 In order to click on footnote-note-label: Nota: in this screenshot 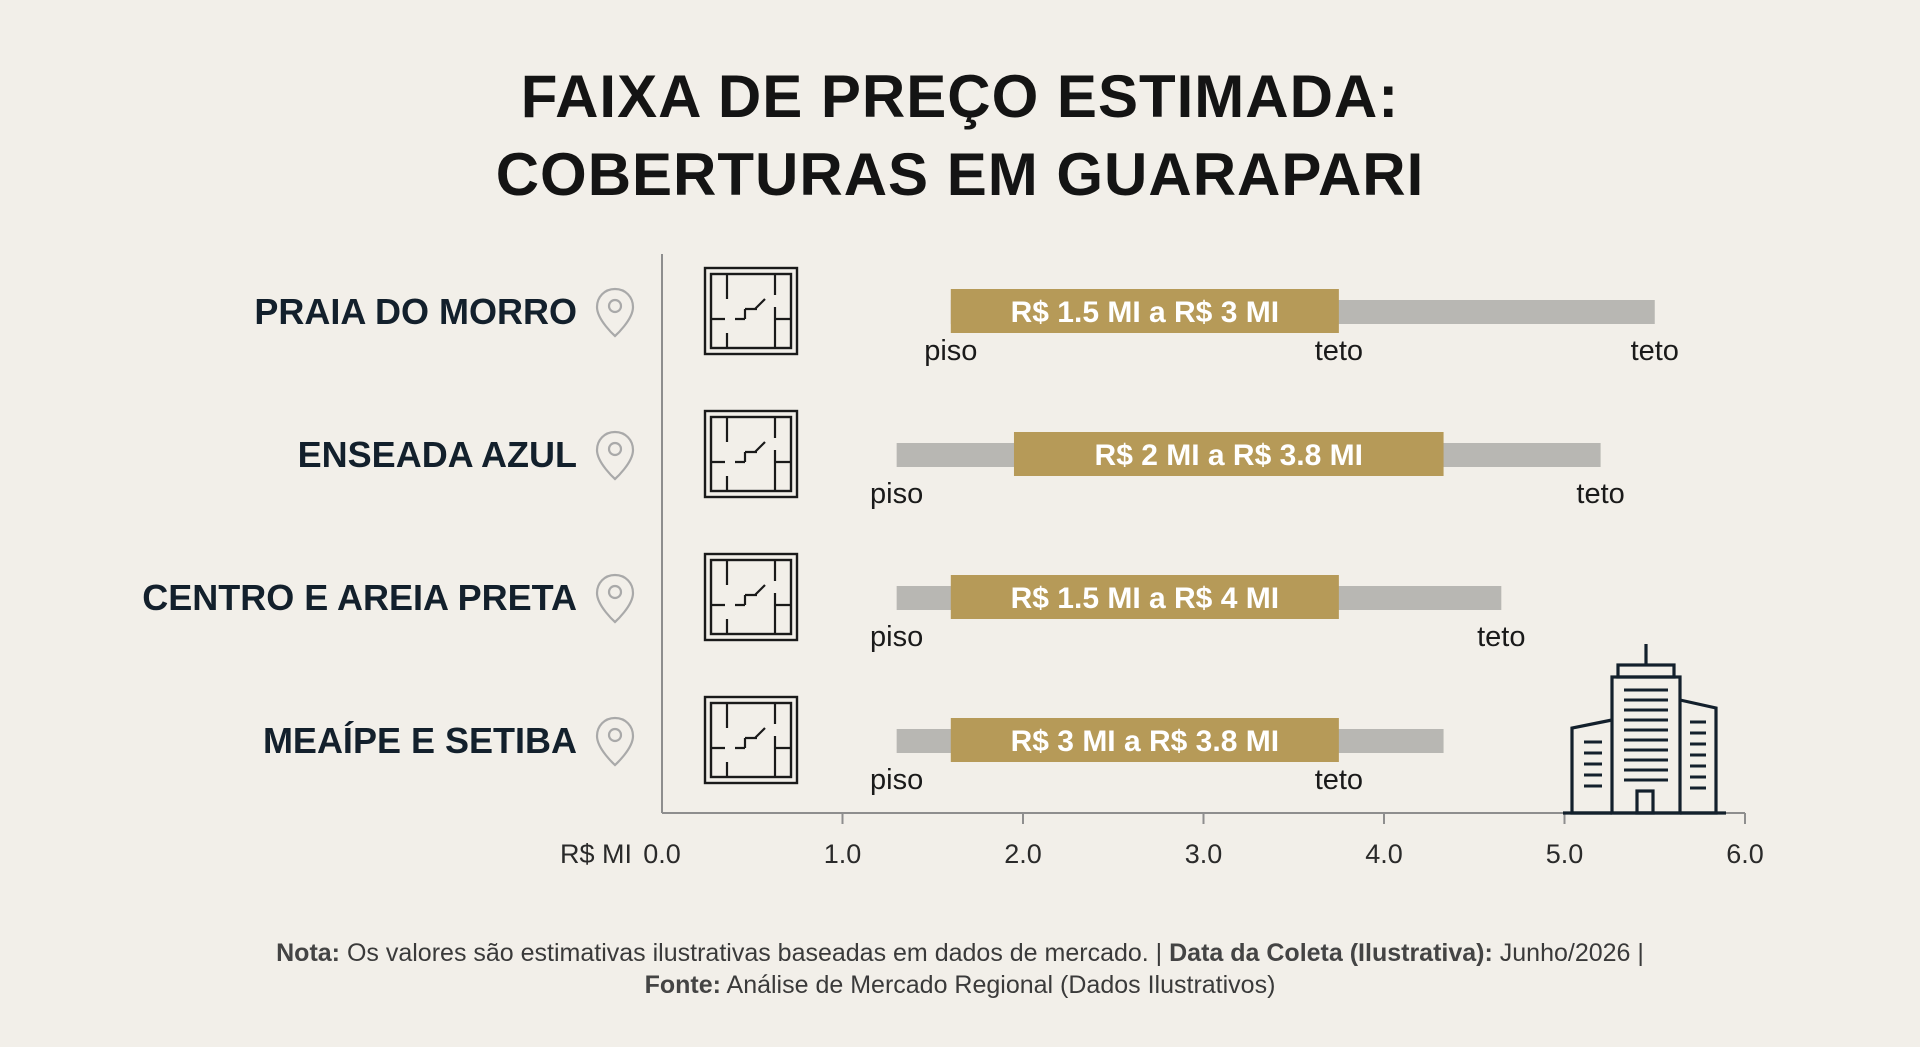, I will do `click(308, 953)`.